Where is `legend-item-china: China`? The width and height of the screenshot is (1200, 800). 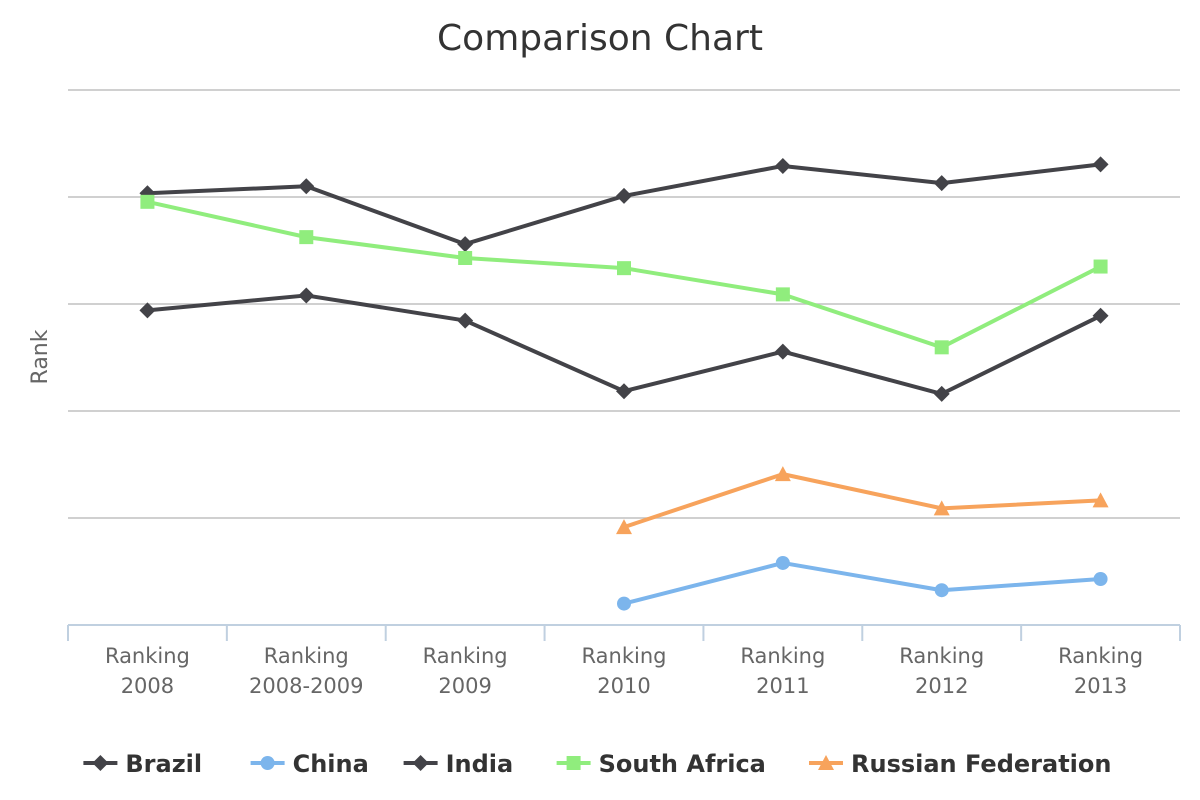 legend-item-china: China is located at coordinates (309, 764).